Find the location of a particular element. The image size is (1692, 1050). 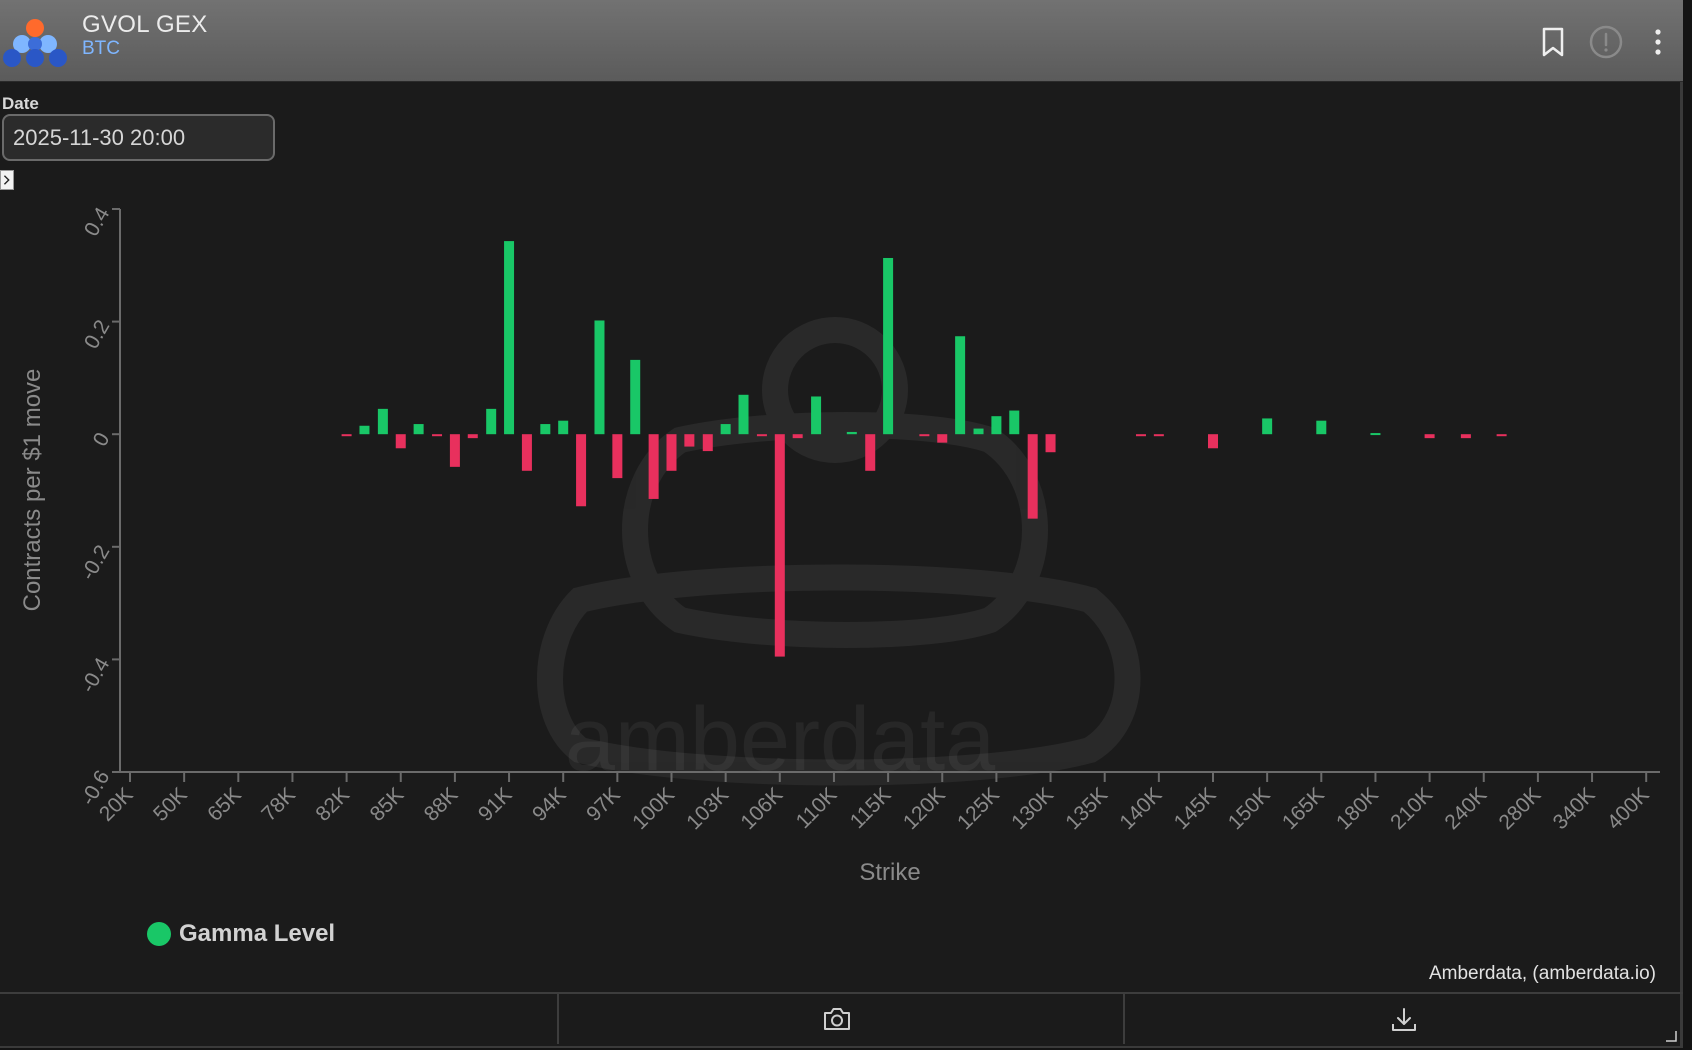

widget-header: GVOL GEX BTC is located at coordinates (841, 41).